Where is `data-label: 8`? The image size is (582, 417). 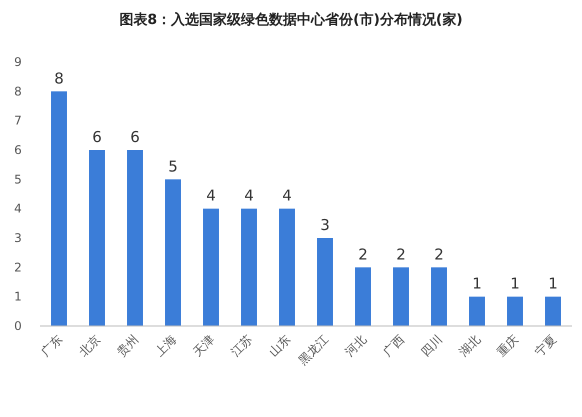 data-label: 8 is located at coordinates (59, 78).